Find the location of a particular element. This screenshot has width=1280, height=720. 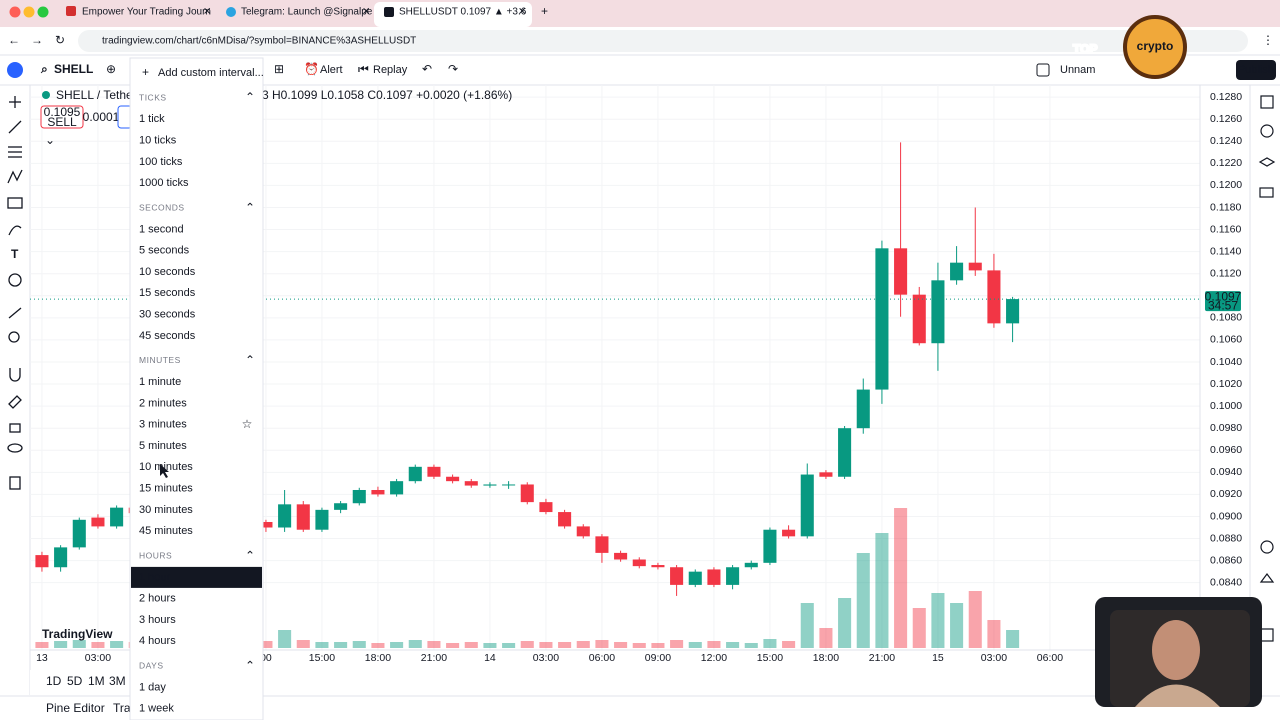

tab-title: Empower Your Trading Journ is located at coordinates (146, 12).